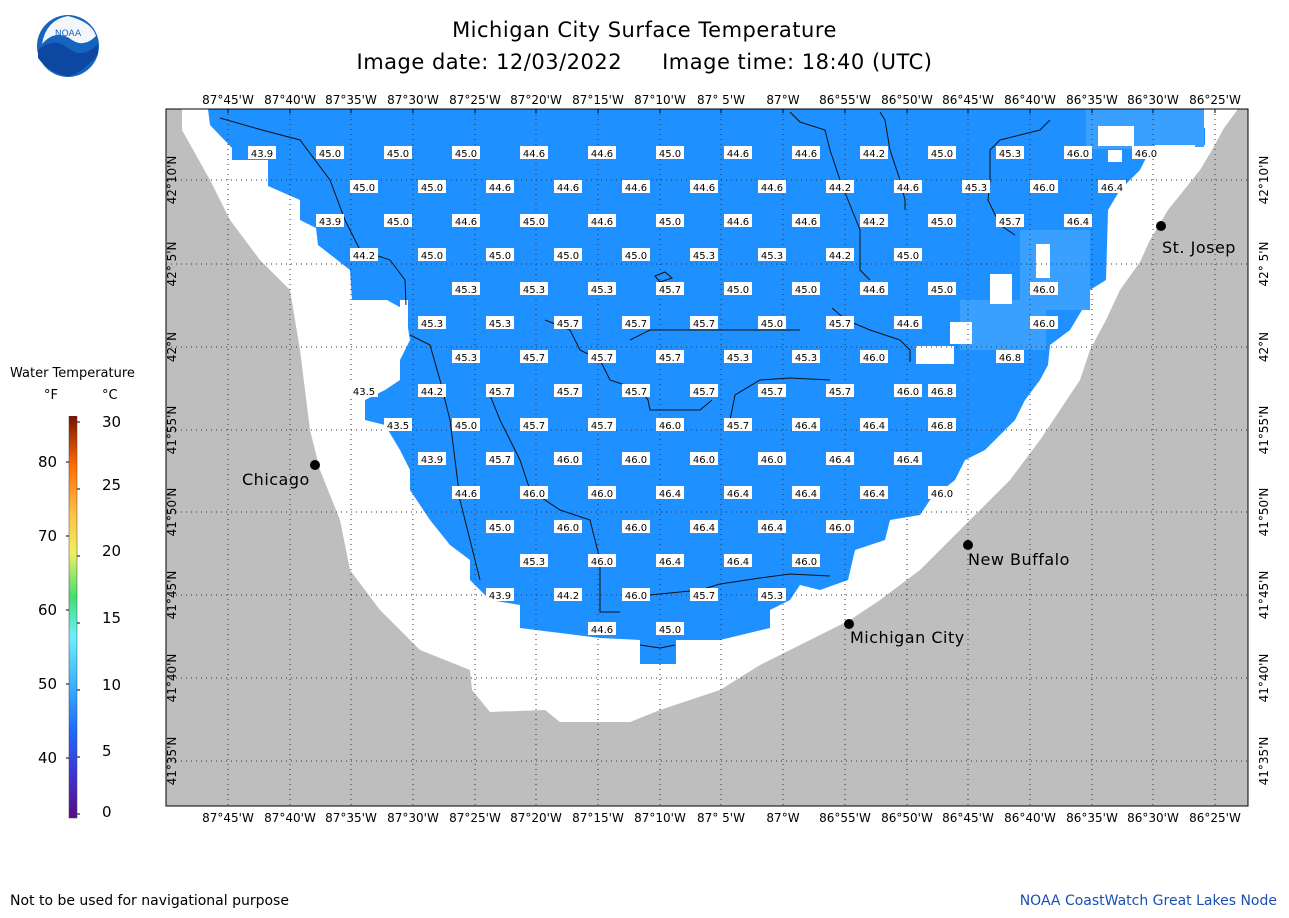  What do you see at coordinates (797, 62) in the screenshot?
I see `image-time: Image time: 18:40 (UTC)` at bounding box center [797, 62].